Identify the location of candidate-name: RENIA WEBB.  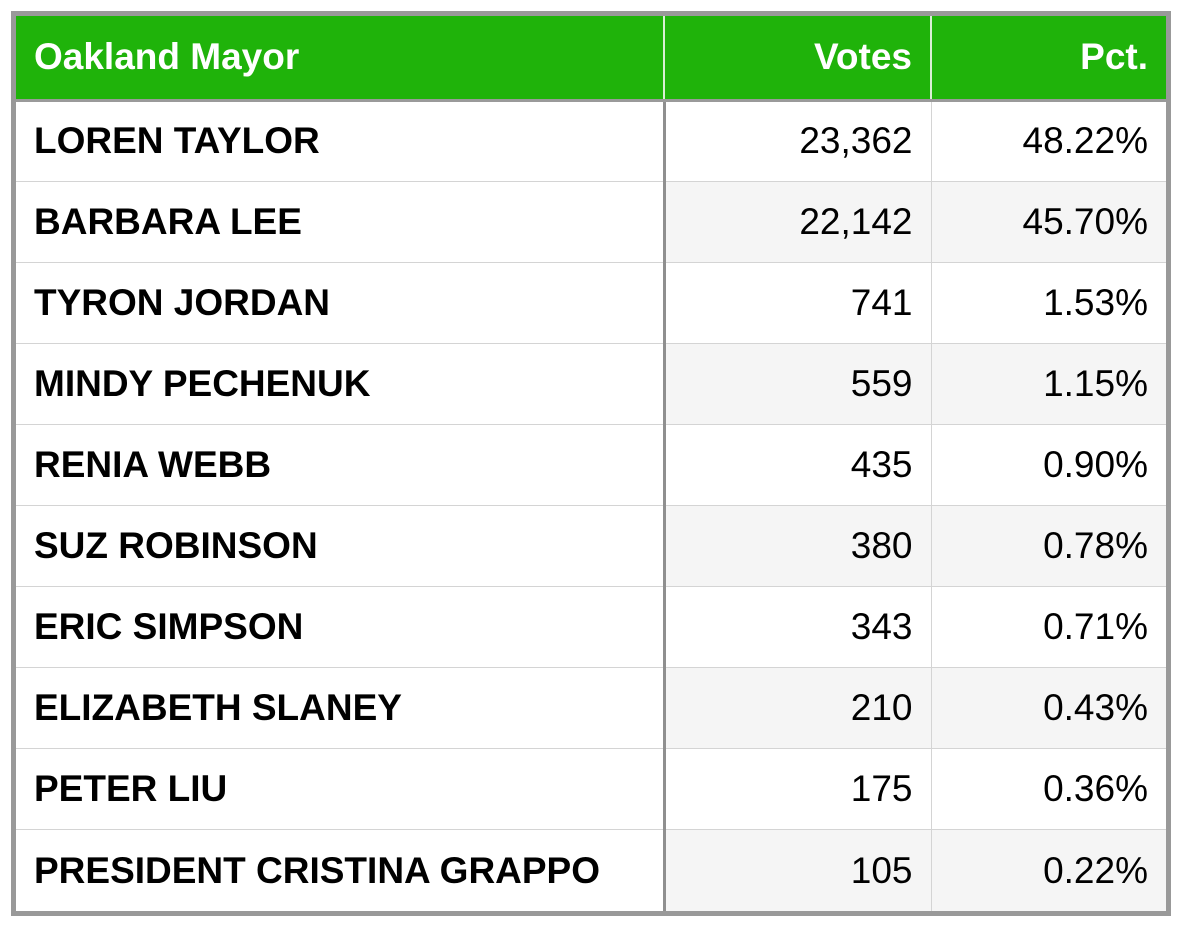
(341, 465).